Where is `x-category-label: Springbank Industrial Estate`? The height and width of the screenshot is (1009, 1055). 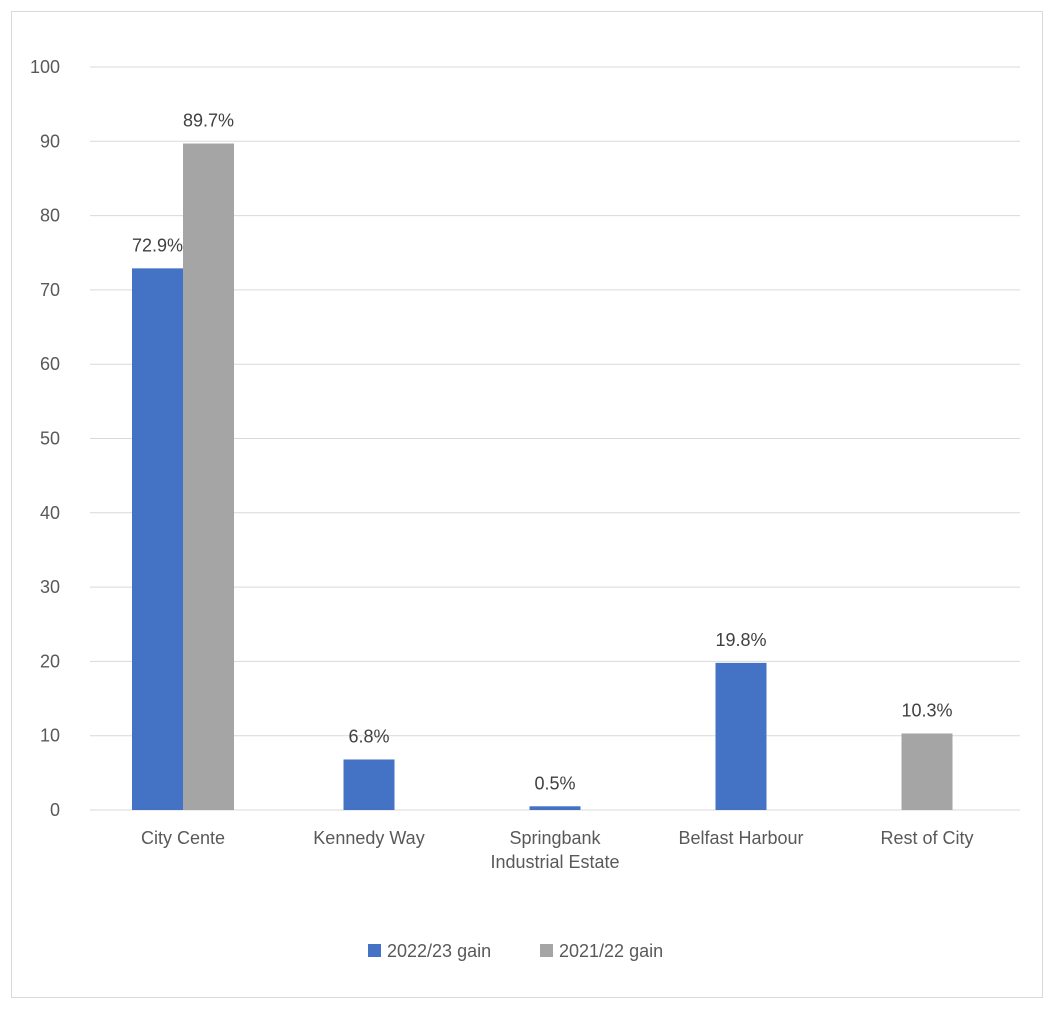
x-category-label: Springbank Industrial Estate is located at coordinates (554, 850).